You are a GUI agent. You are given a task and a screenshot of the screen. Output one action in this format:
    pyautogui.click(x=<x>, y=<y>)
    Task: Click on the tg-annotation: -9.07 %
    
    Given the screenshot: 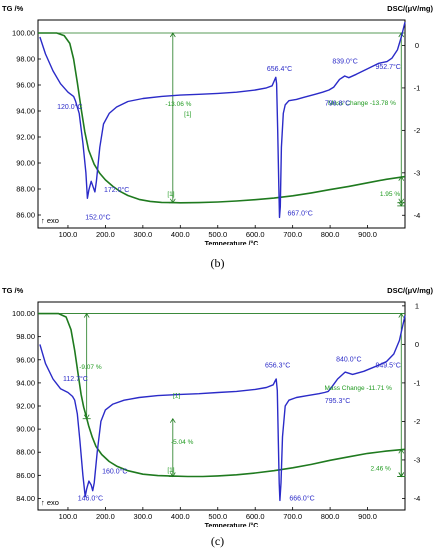 What is the action you would take?
    pyautogui.click(x=90, y=367)
    